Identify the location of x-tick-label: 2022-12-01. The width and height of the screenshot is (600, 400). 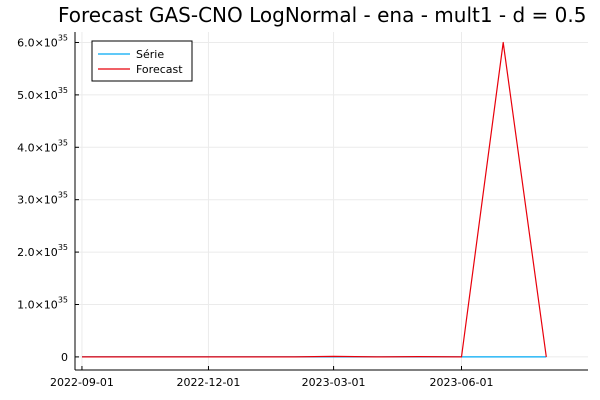
(208, 382).